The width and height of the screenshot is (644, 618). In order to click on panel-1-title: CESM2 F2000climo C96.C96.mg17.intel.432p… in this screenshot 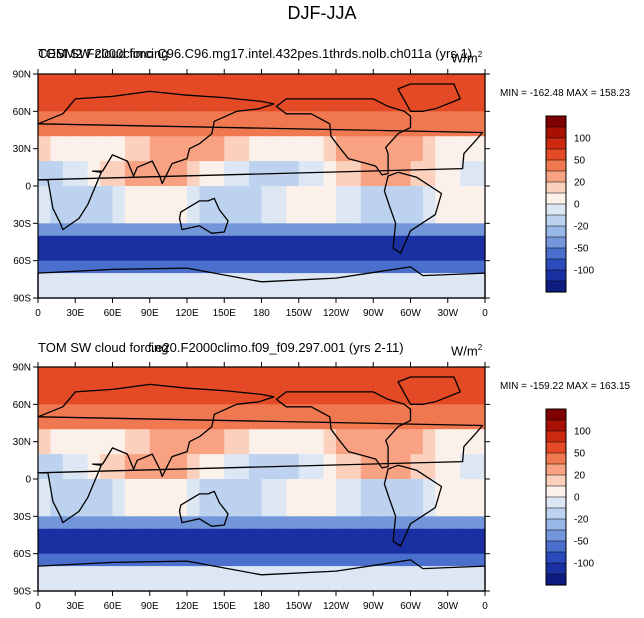, I will do `click(255, 53)`.